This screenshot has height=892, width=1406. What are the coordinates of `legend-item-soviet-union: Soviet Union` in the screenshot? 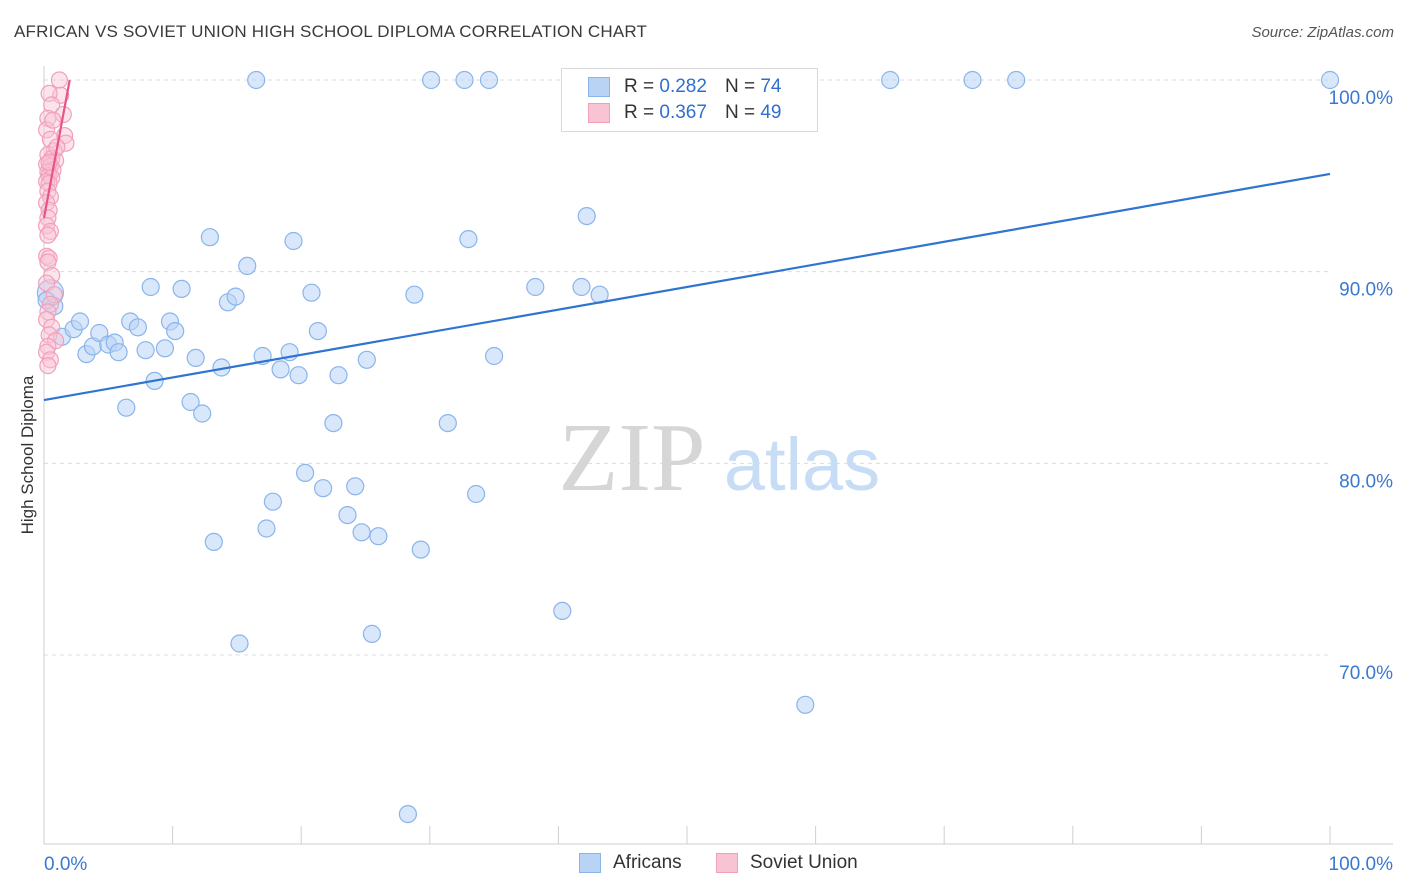 It's located at (787, 863).